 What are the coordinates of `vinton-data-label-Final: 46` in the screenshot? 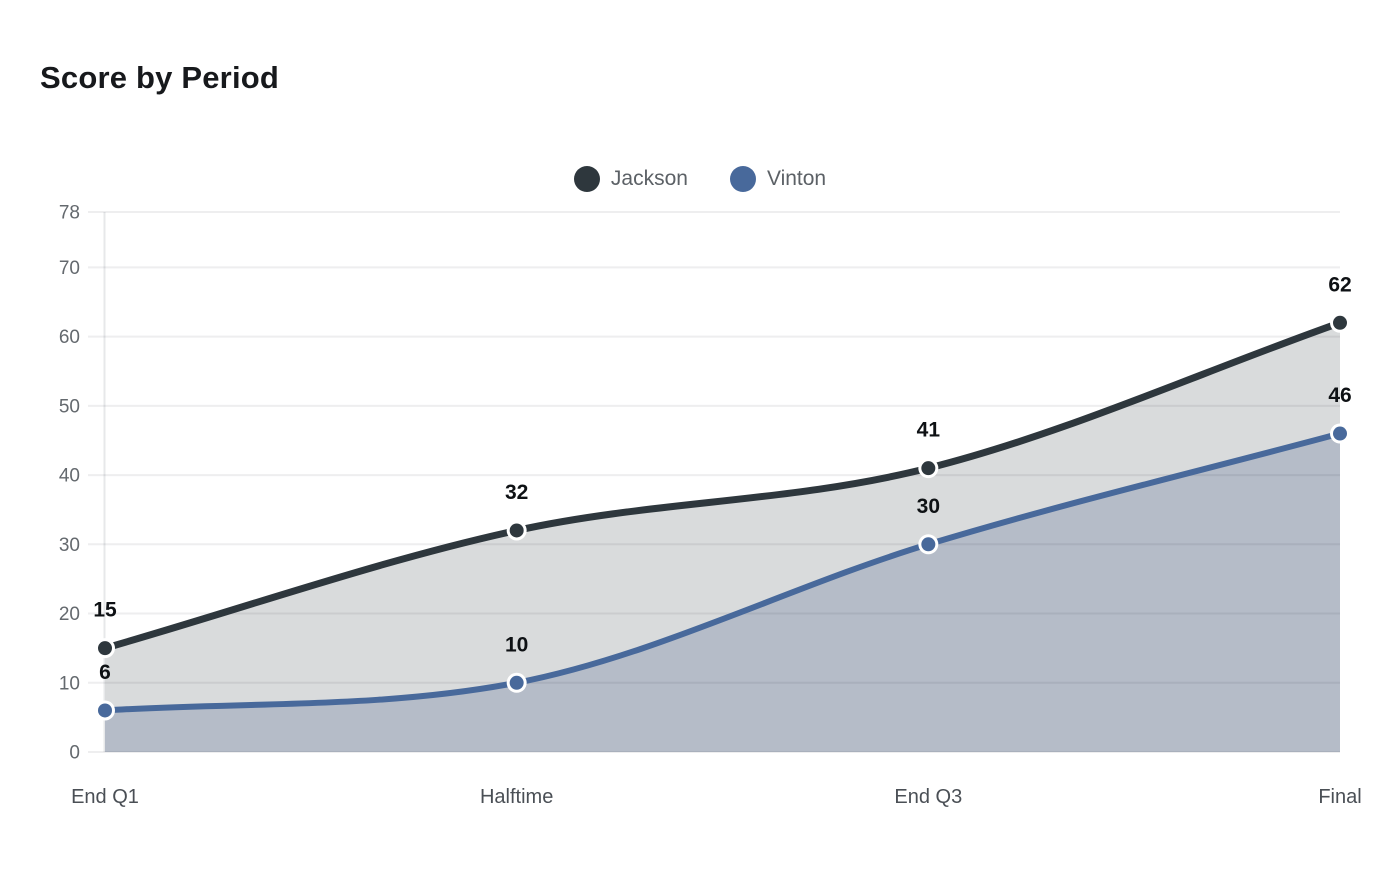 It's located at (1339, 395).